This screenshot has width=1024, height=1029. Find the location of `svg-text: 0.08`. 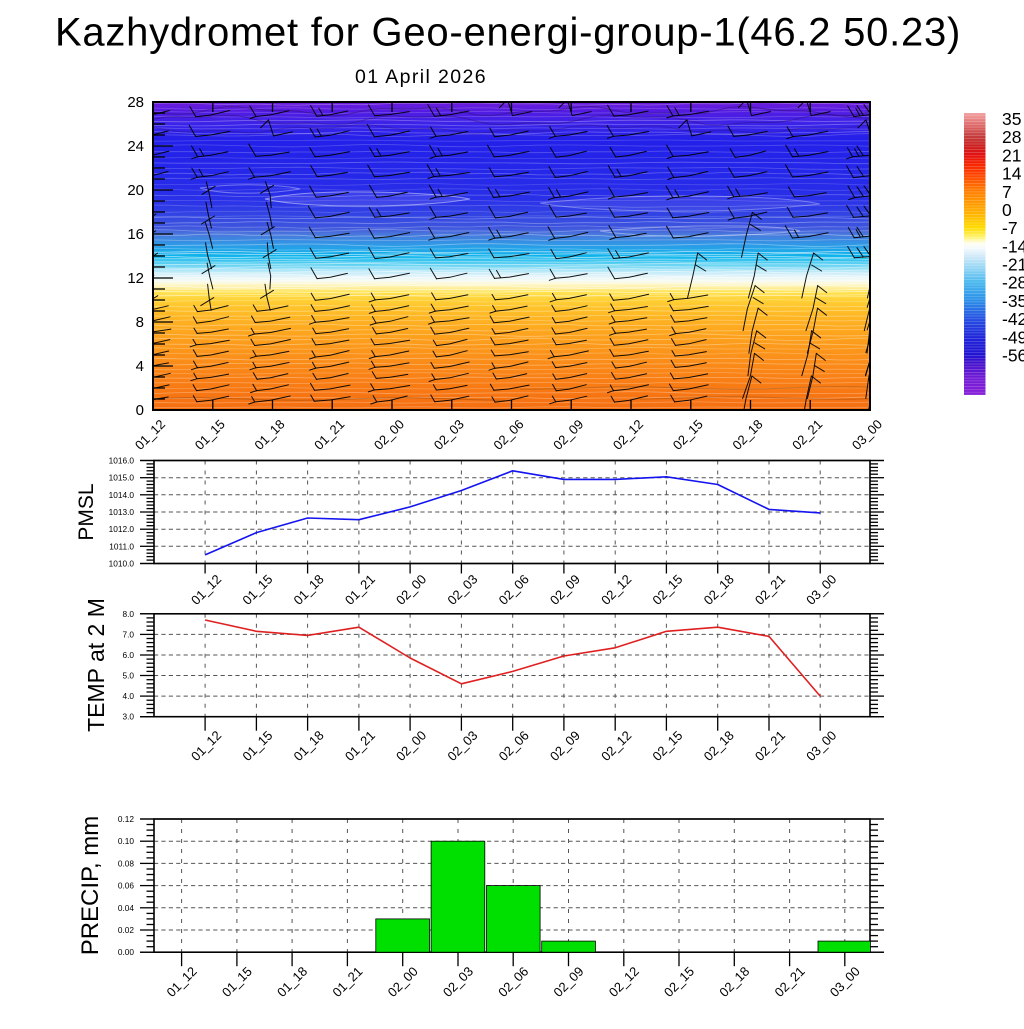

svg-text: 0.08 is located at coordinates (126, 863).